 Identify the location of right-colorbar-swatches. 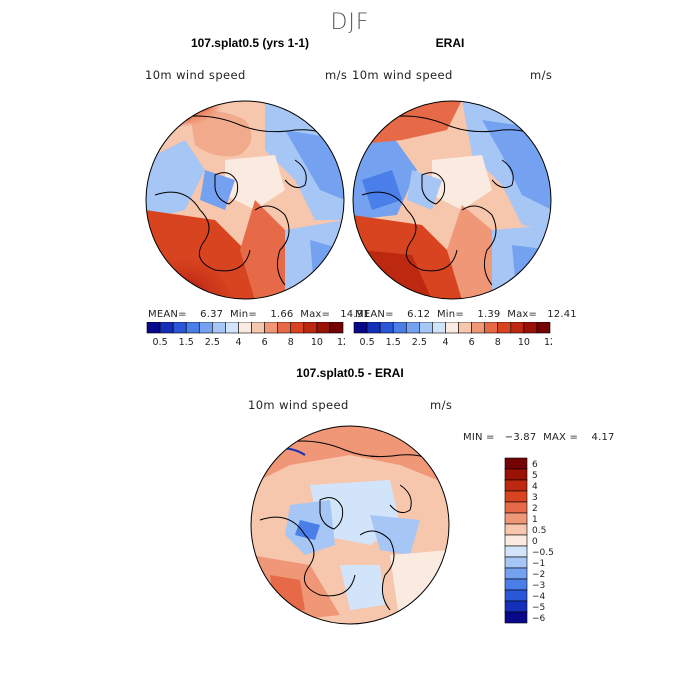
(452, 328).